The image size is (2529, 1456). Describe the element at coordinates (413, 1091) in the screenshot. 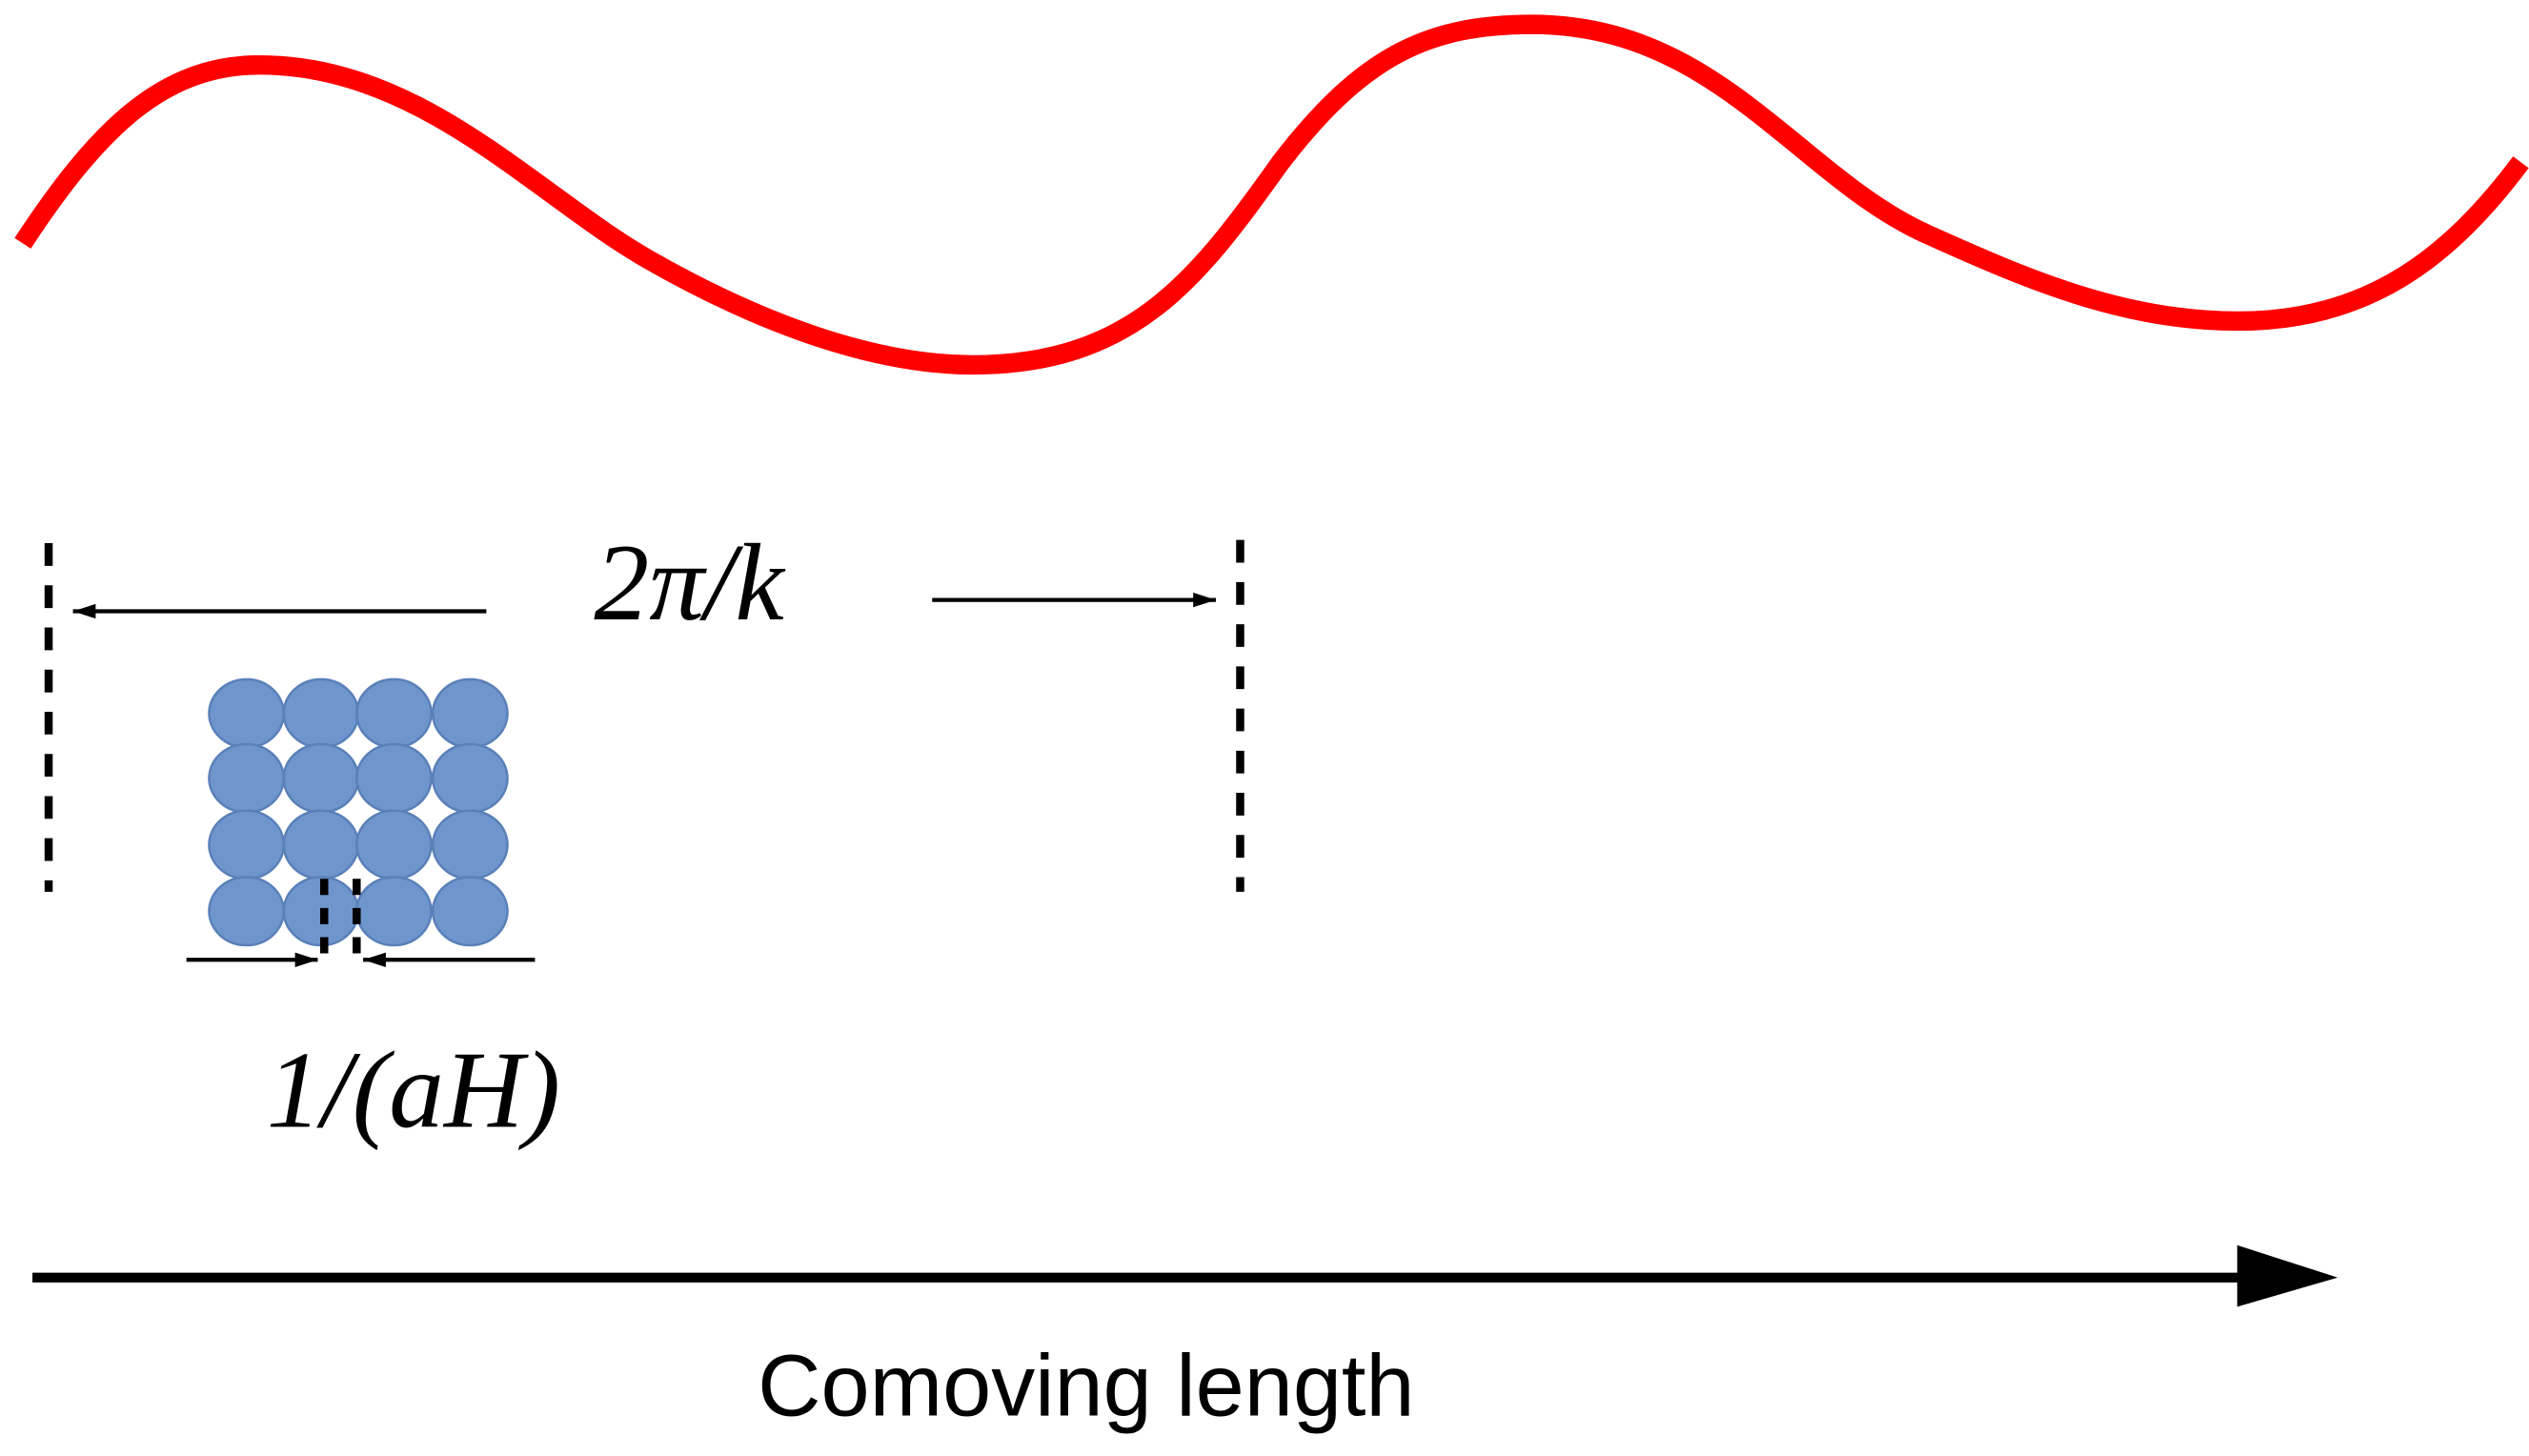

I see `horizon-label: 1/(aH)` at that location.